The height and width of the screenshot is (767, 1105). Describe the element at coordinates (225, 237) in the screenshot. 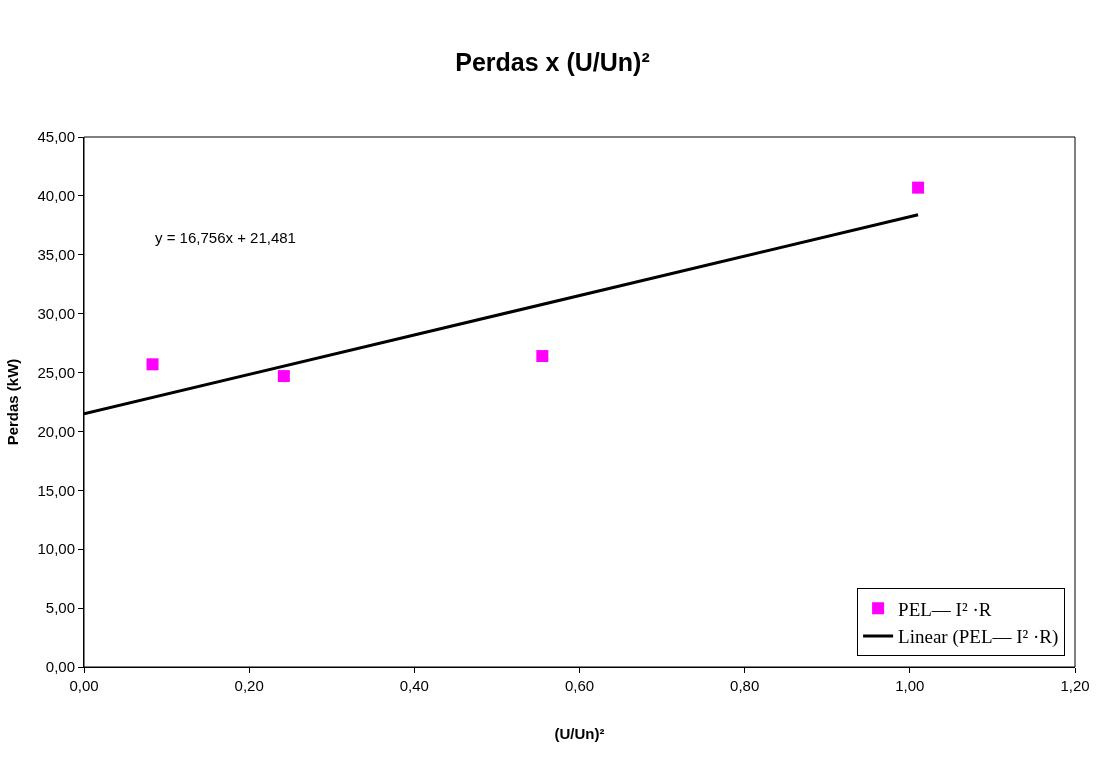

I see `annotation: y = 16,756x + 21,481` at that location.